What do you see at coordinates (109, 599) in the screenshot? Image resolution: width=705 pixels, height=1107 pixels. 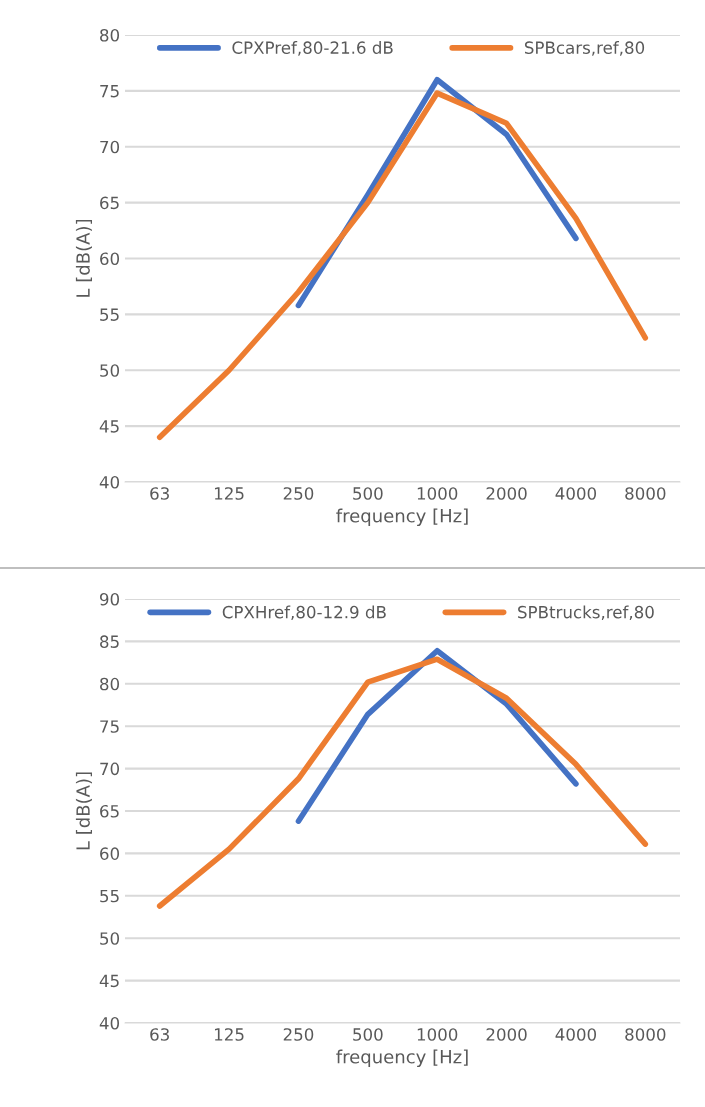 I see `y-tick-label: 90` at bounding box center [109, 599].